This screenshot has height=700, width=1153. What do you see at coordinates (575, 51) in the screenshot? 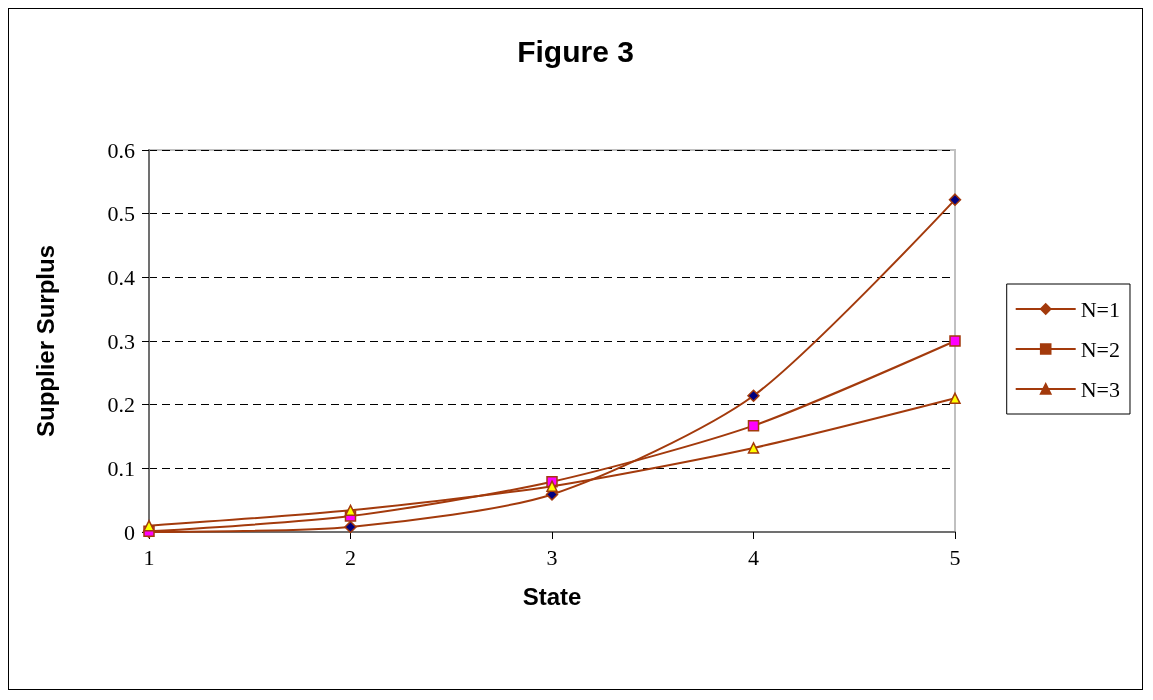
I see `chart-title: Figure 3` at bounding box center [575, 51].